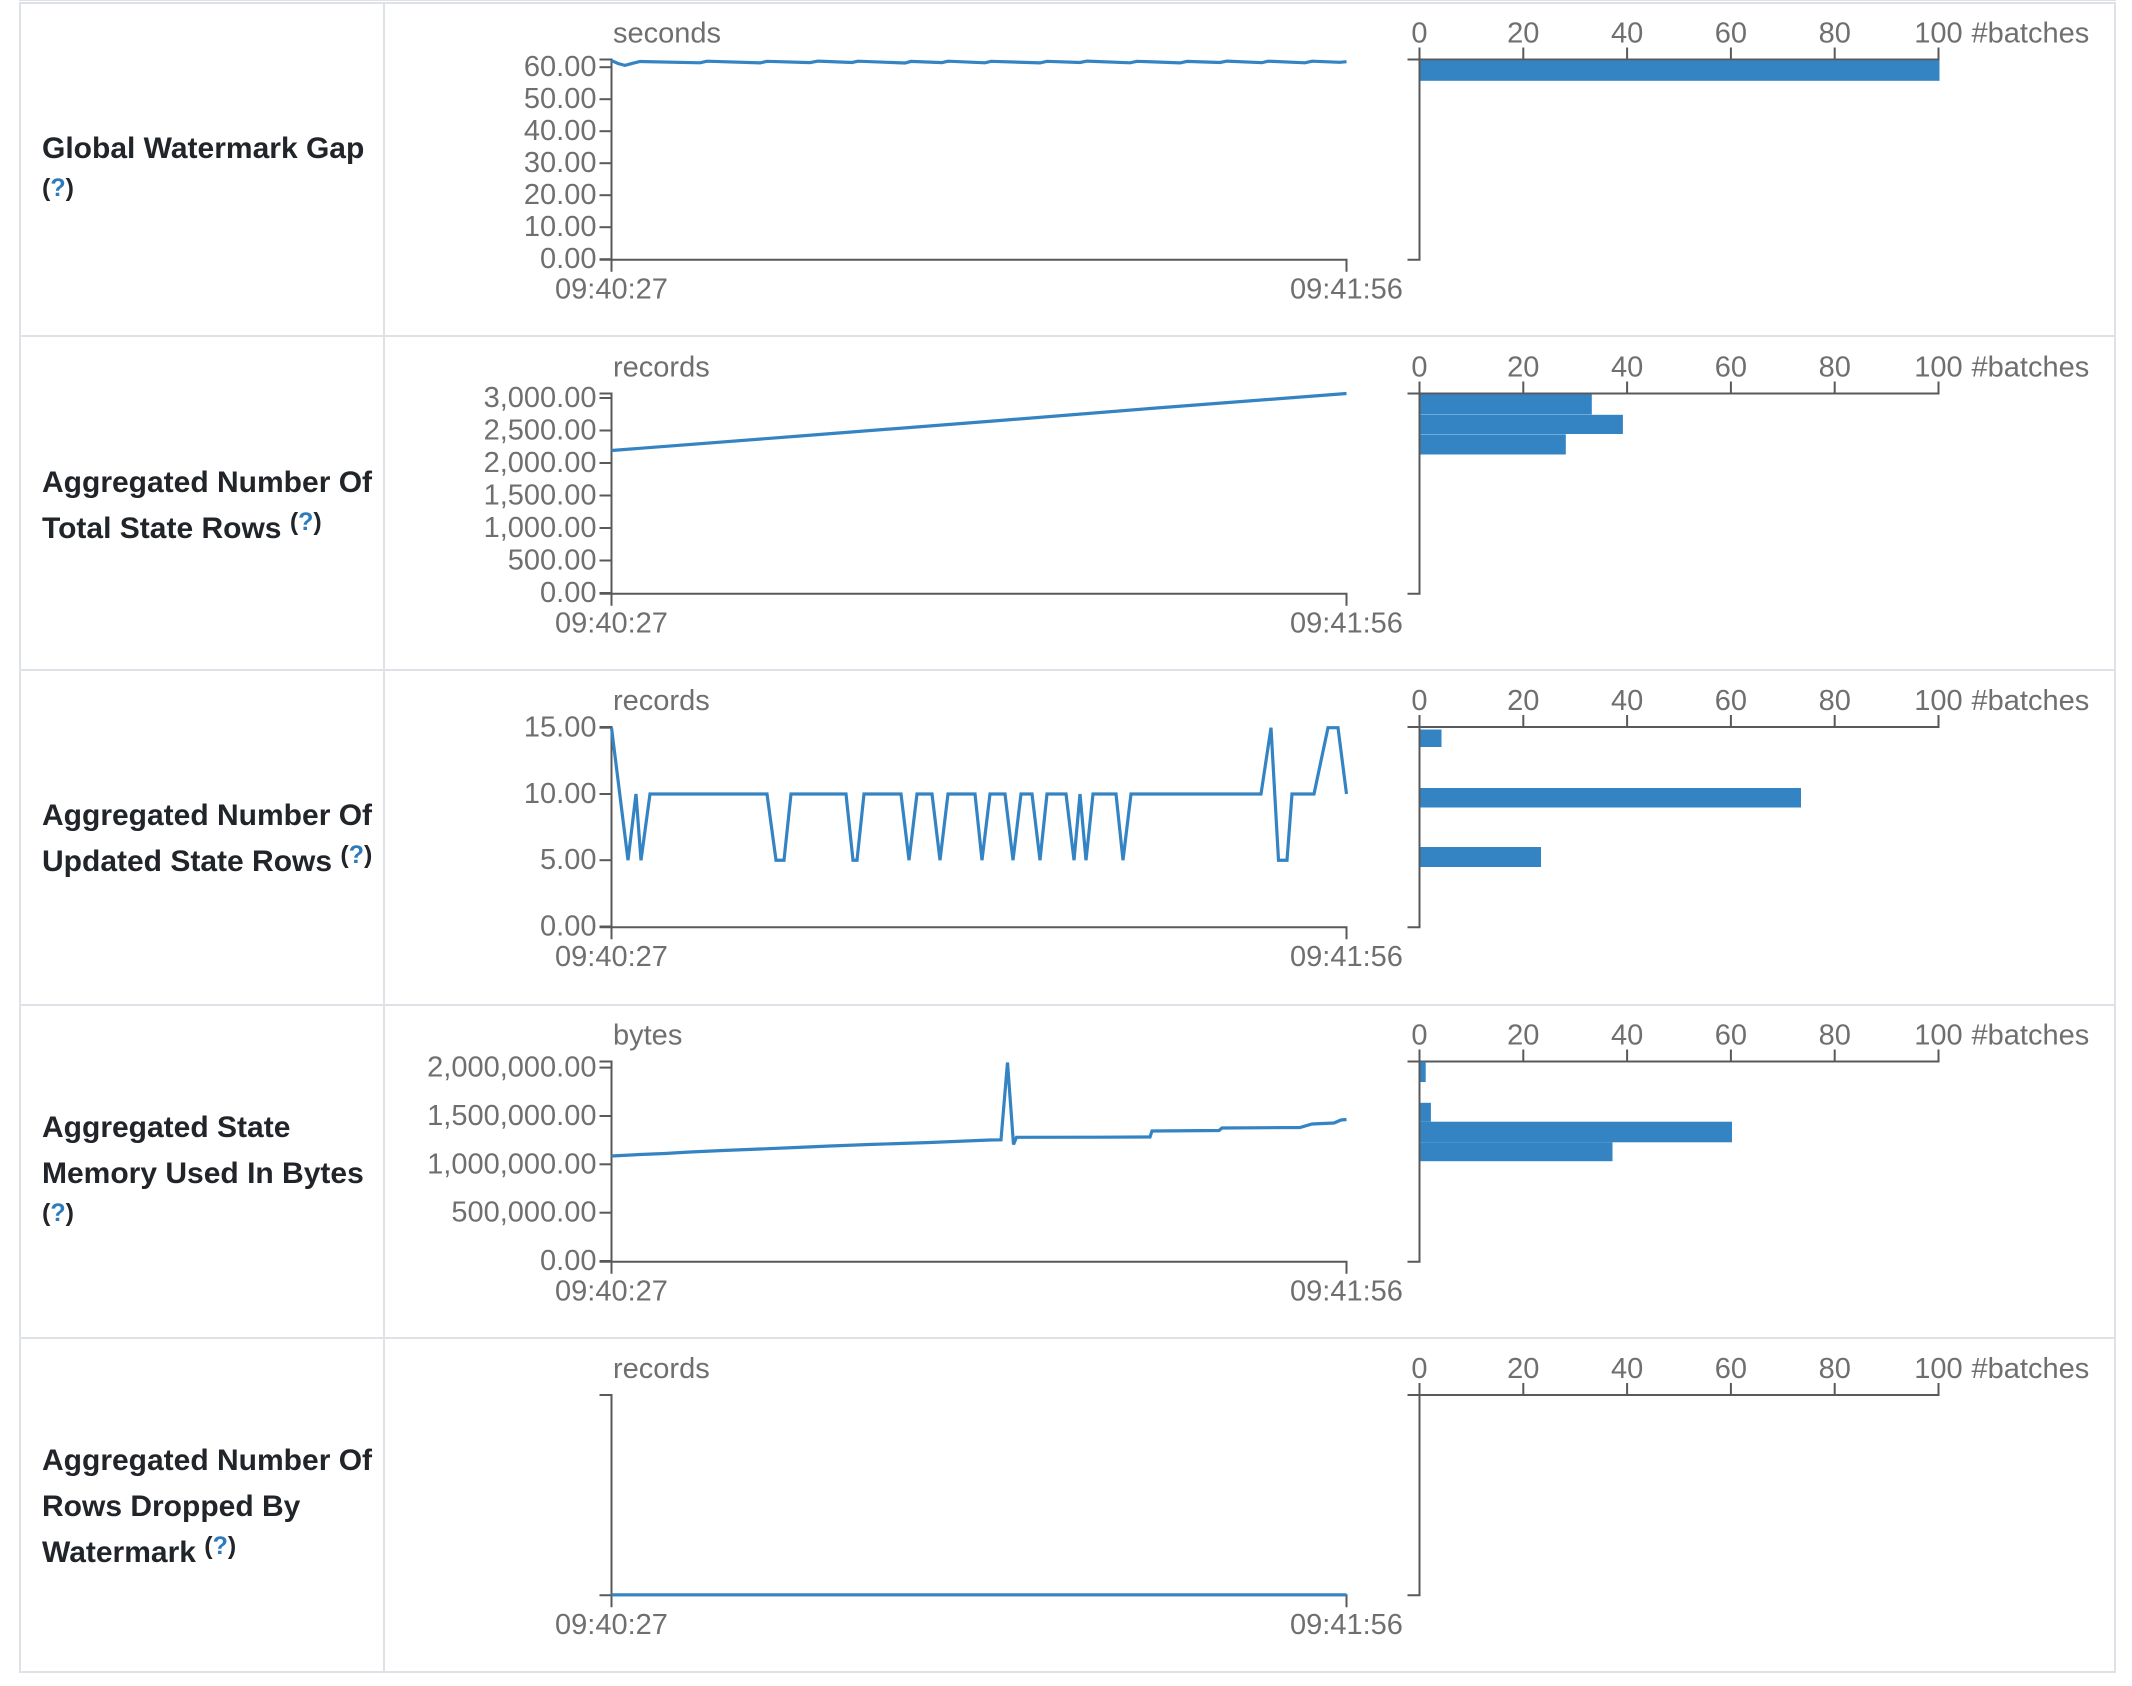  I want to click on svg-text: 20.00, so click(560, 195).